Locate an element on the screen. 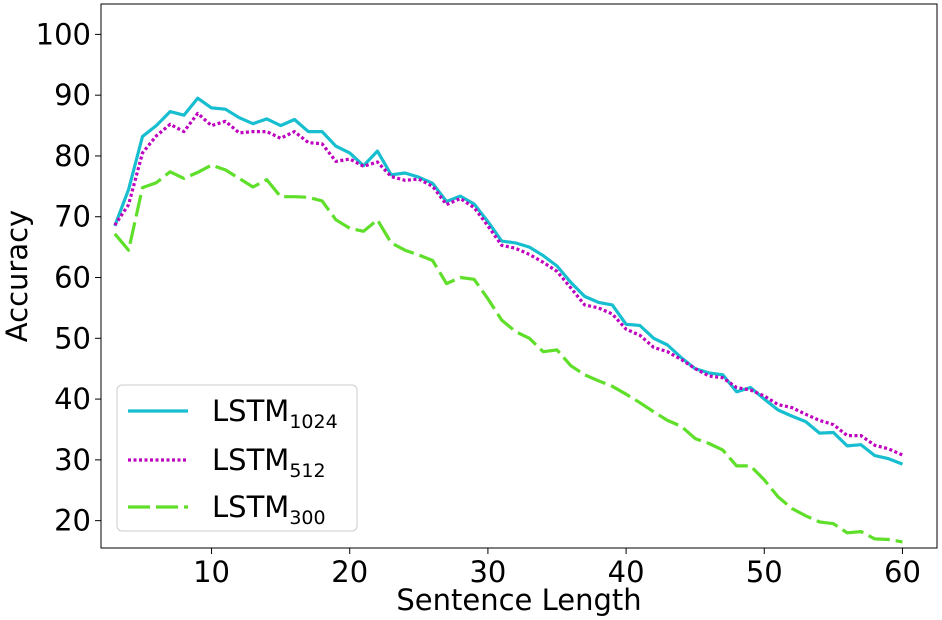  legend-label-512: LSTM512 is located at coordinates (269, 462).